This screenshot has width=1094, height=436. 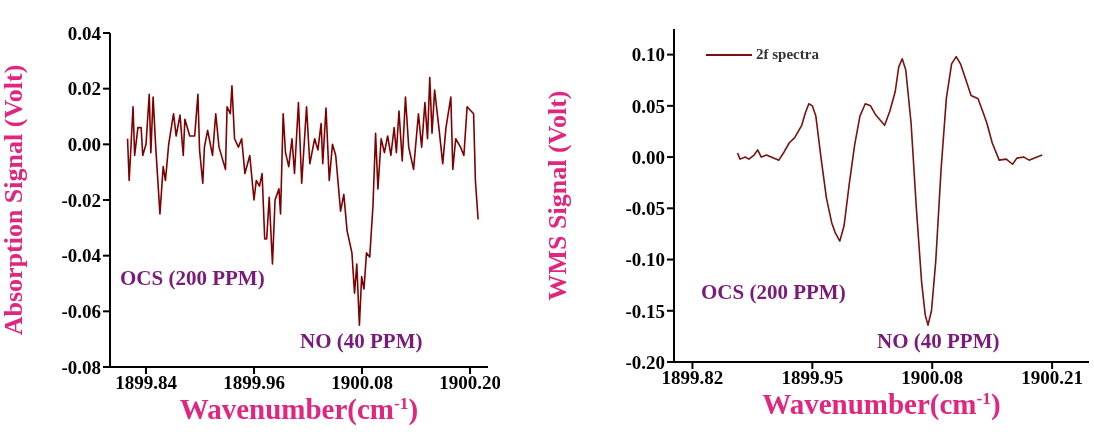 I want to click on y-axis-title: WMS Signal (Volt), so click(x=557, y=195).